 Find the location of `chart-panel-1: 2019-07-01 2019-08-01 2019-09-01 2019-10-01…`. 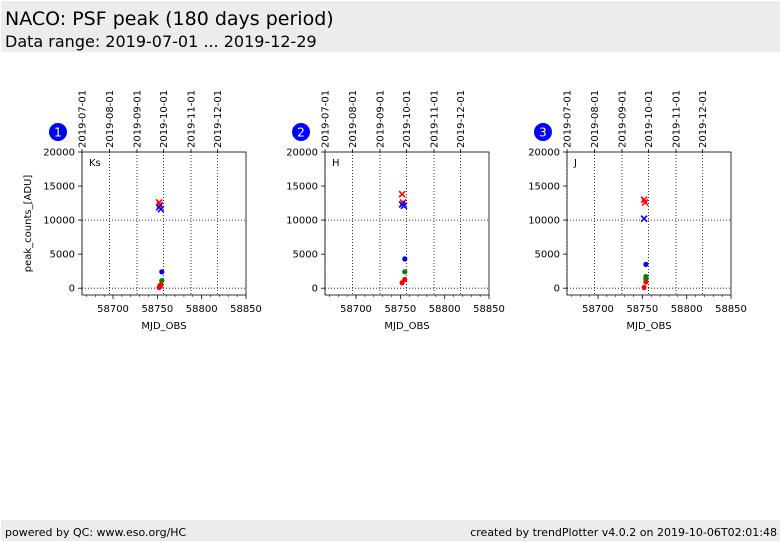

chart-panel-1: 2019-07-01 2019-08-01 2019-09-01 2019-10-01… is located at coordinates (142, 211).